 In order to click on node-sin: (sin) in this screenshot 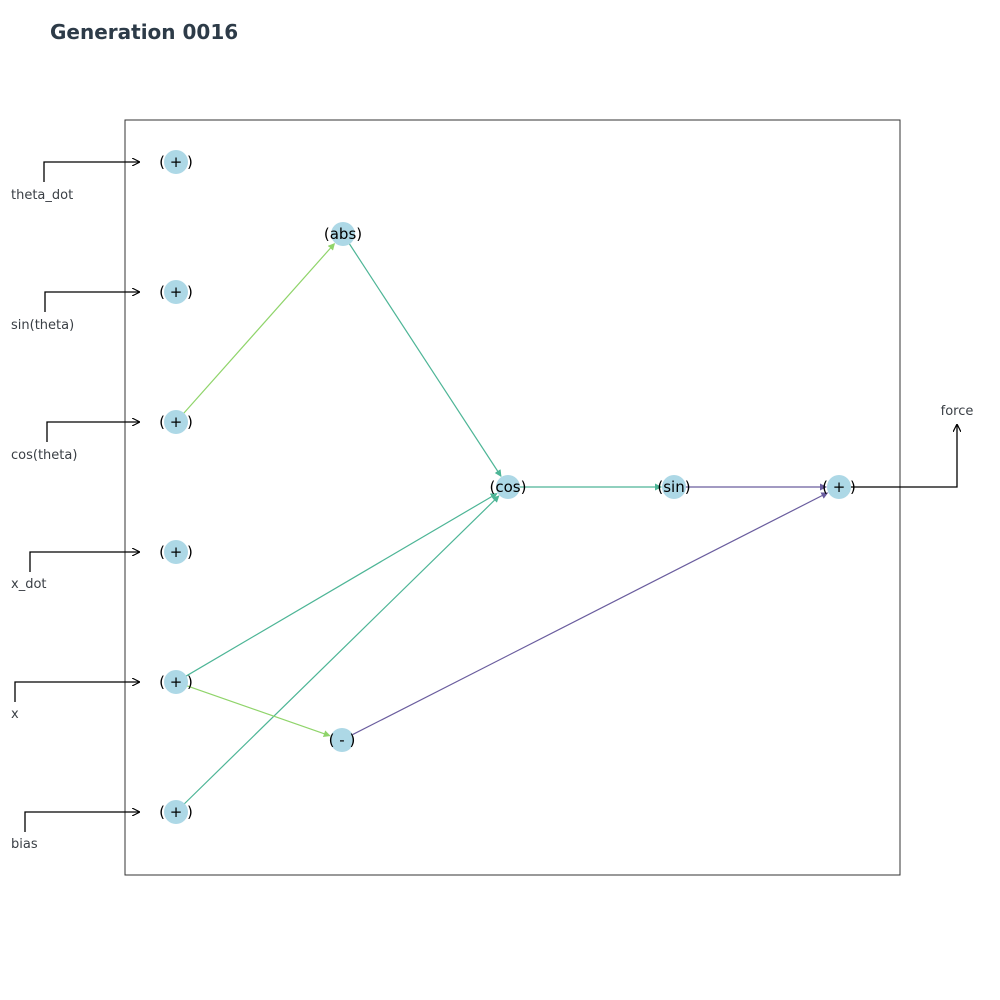, I will do `click(674, 487)`.